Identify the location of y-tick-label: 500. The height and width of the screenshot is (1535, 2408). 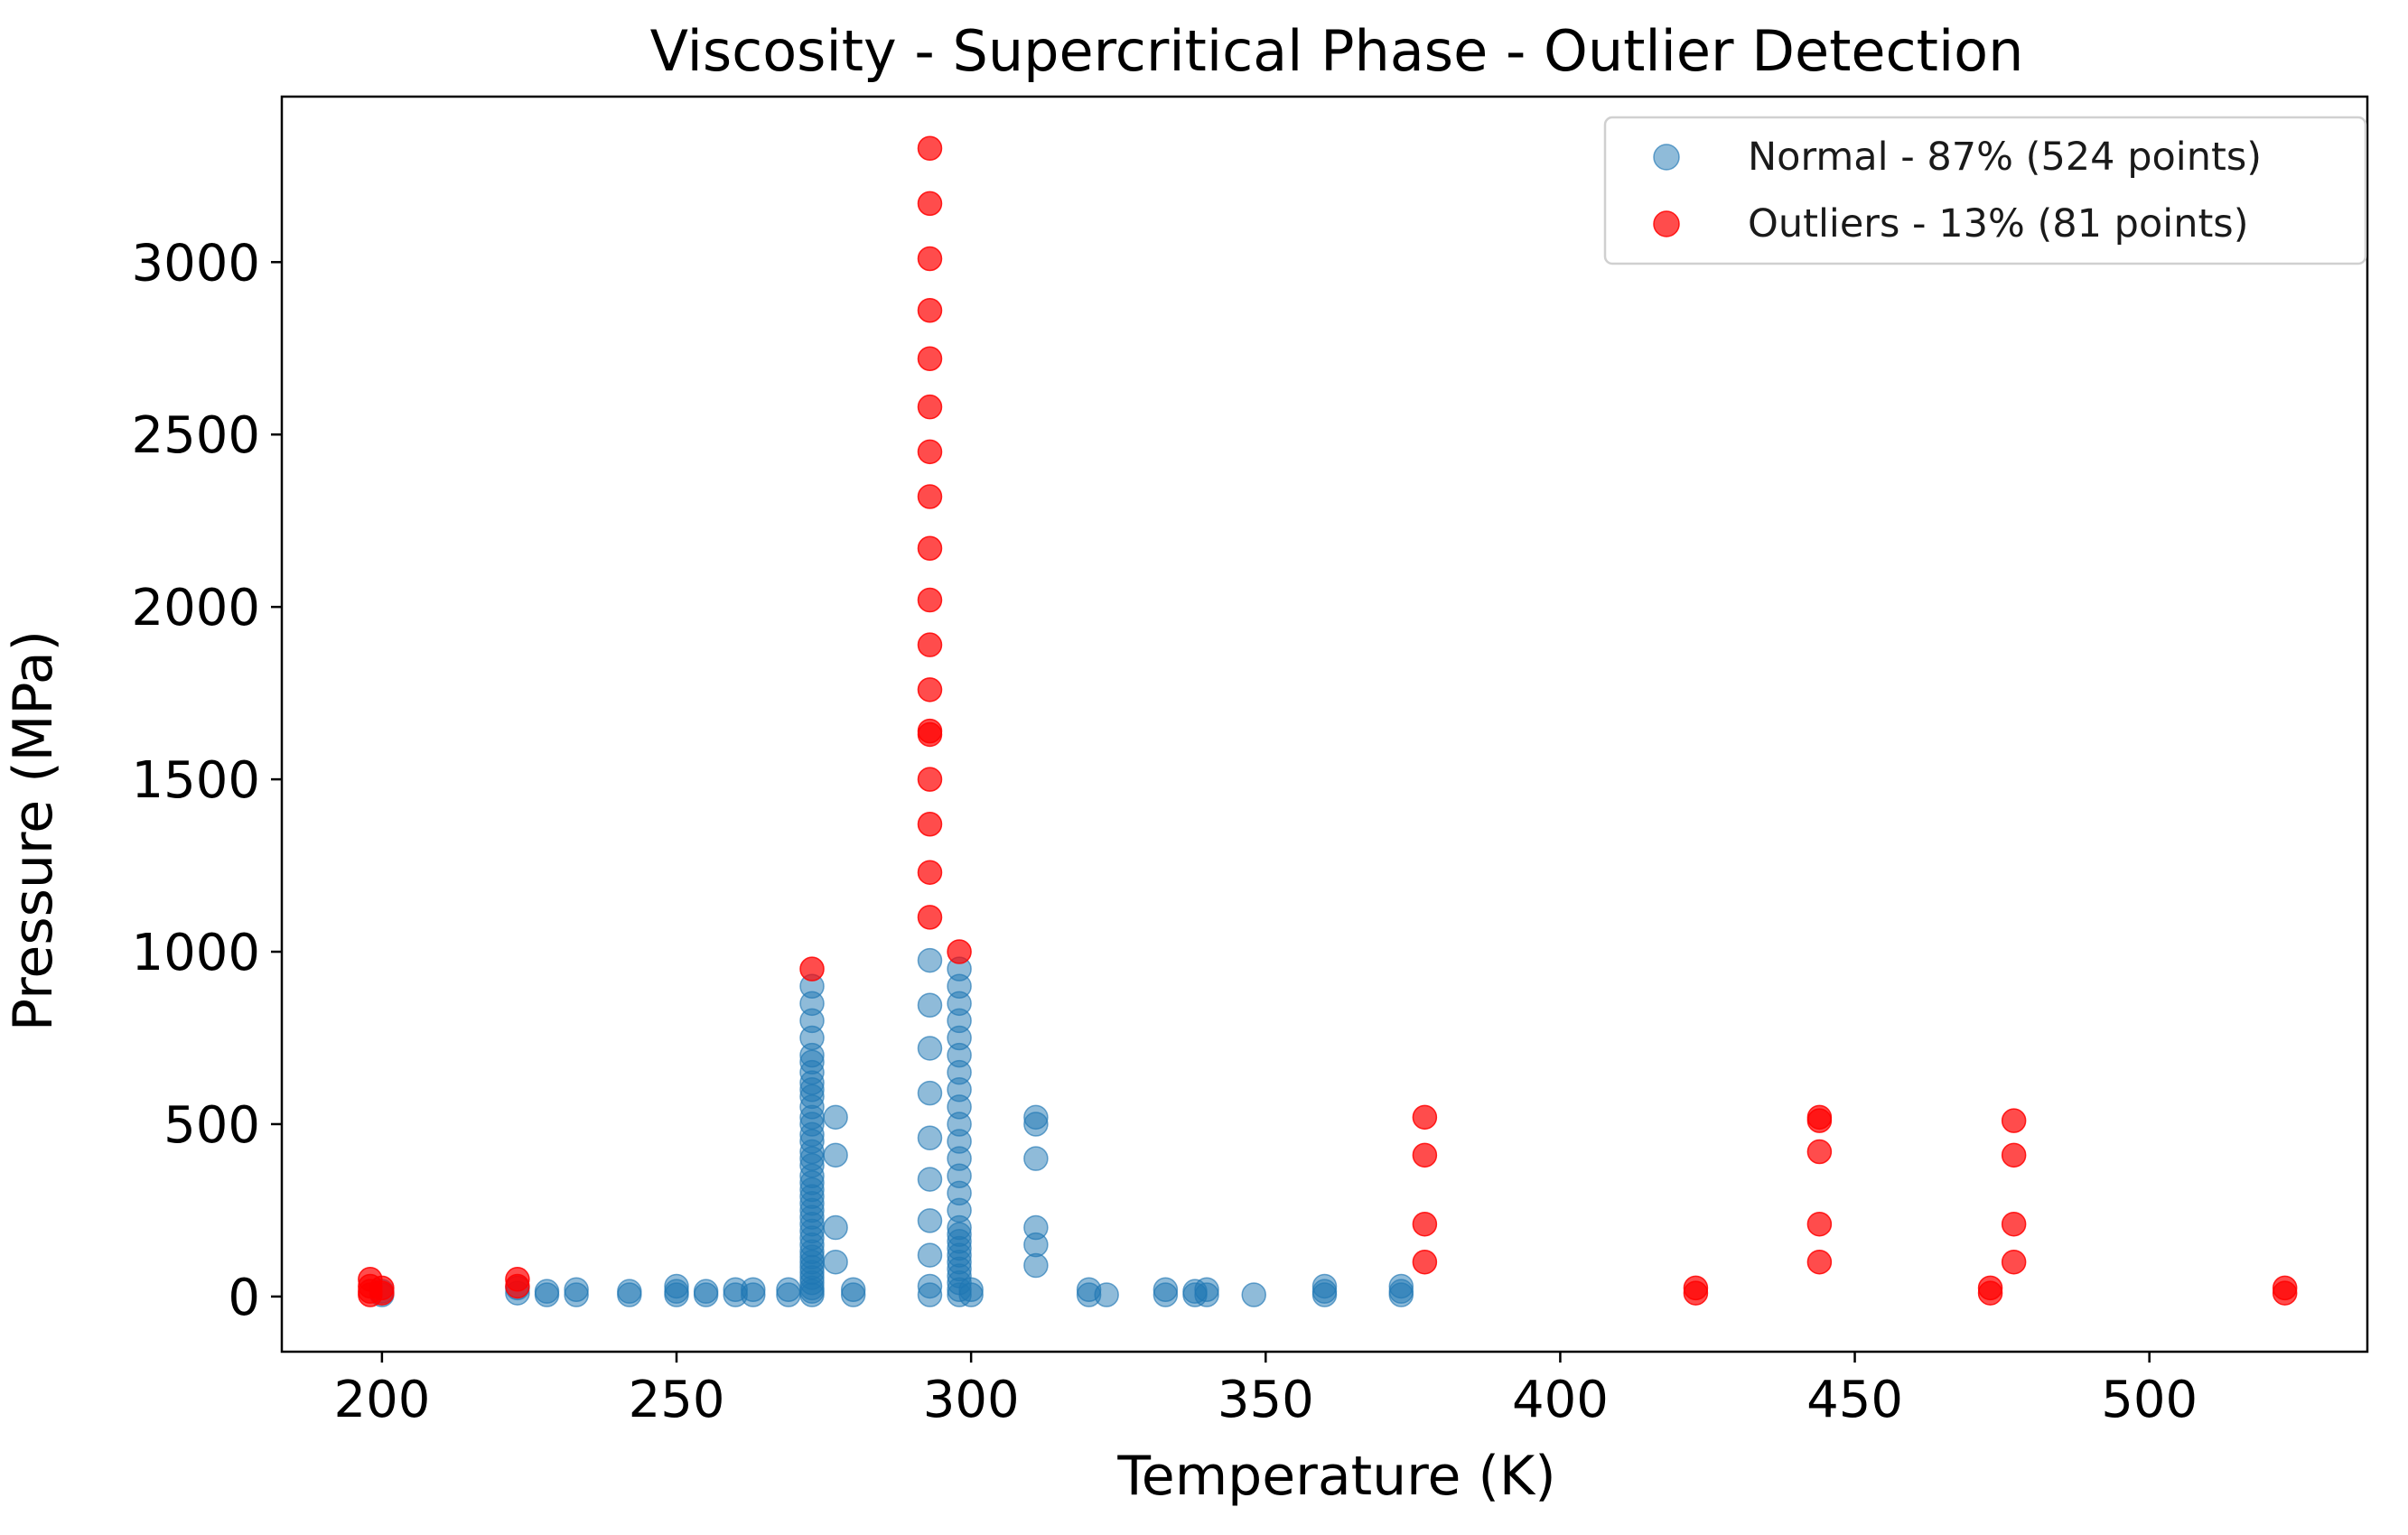
(211, 1125).